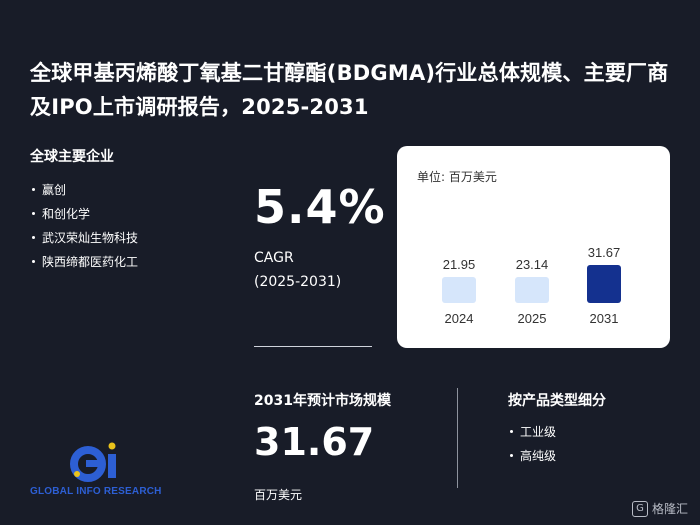 This screenshot has width=700, height=525. What do you see at coordinates (459, 264) in the screenshot?
I see `bar-value-label: 21.95` at bounding box center [459, 264].